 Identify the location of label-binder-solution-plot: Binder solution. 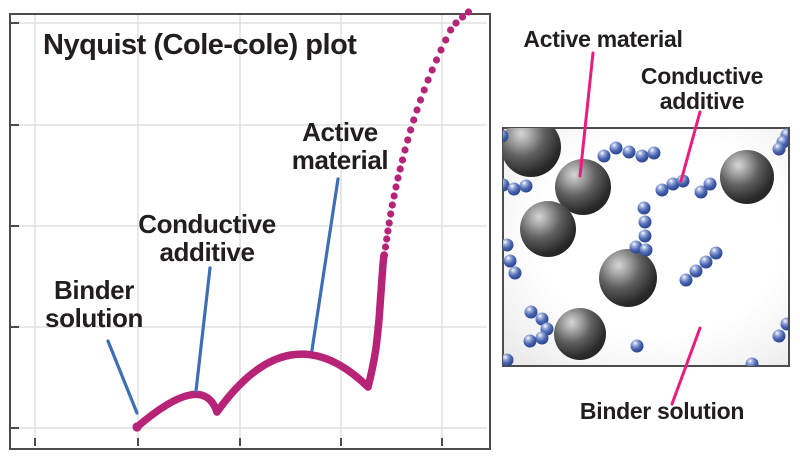
(94, 304).